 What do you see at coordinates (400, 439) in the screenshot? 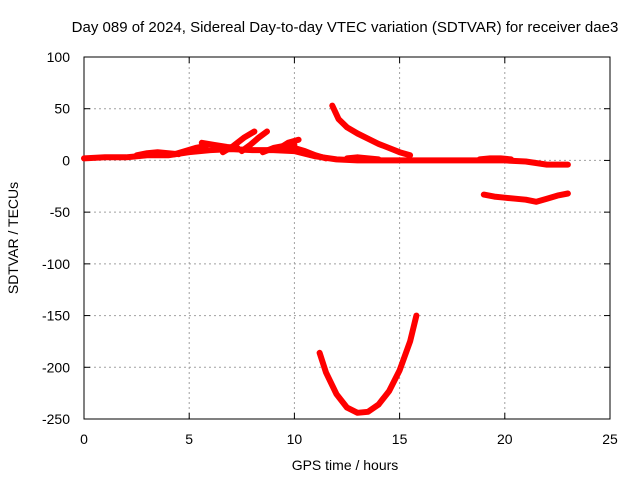
I see `x-tick-label: 15` at bounding box center [400, 439].